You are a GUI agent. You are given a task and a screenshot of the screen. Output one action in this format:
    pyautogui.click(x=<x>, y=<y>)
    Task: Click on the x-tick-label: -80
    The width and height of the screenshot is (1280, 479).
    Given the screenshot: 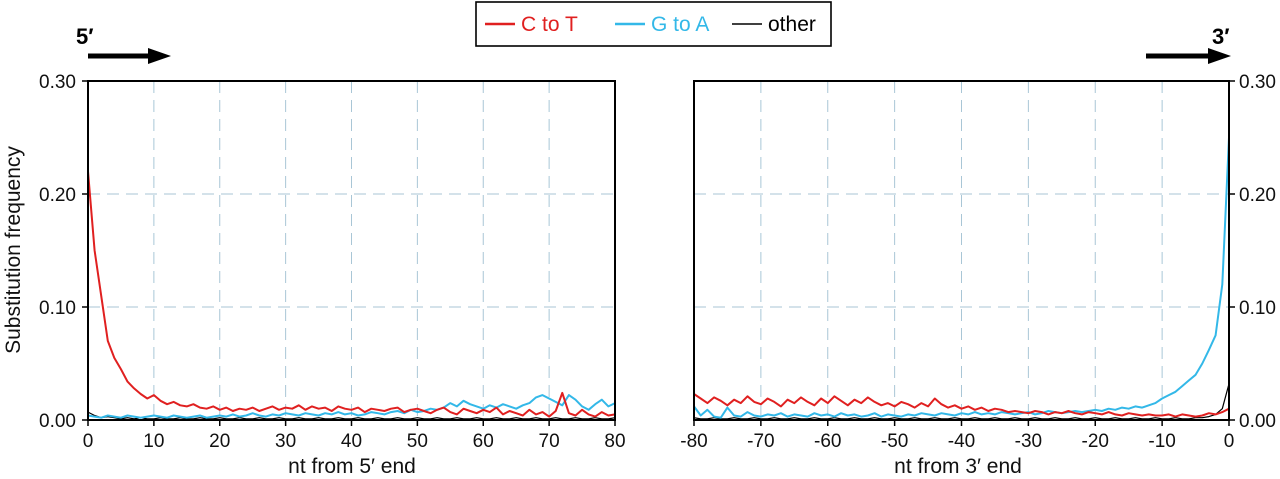 What is the action you would take?
    pyautogui.click(x=693, y=441)
    